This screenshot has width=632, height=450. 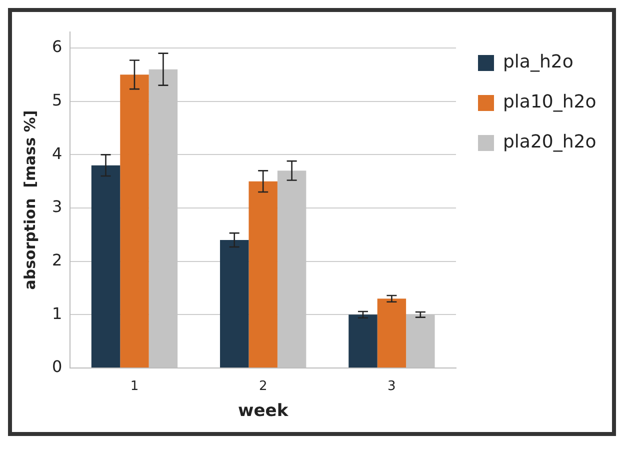 What do you see at coordinates (549, 102) in the screenshot?
I see `legend-label: pla10_h2o` at bounding box center [549, 102].